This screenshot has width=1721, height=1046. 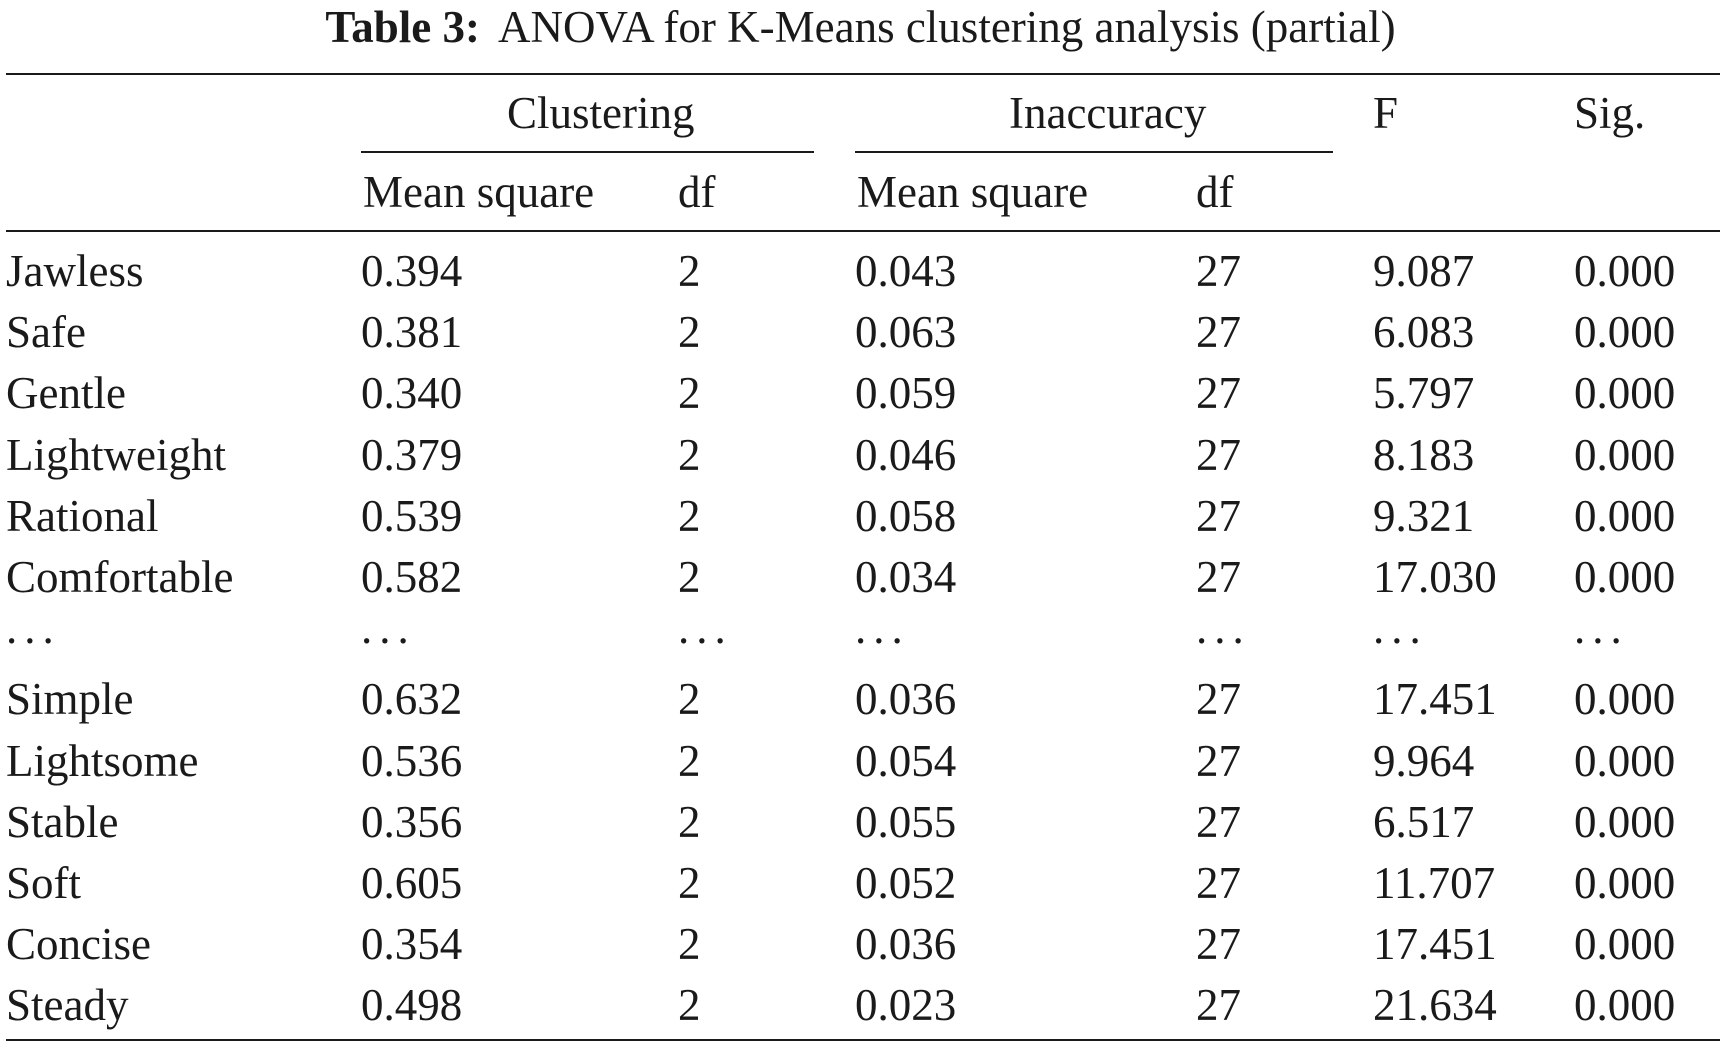 What do you see at coordinates (587, 152) in the screenshot?
I see `clustering-group-rule` at bounding box center [587, 152].